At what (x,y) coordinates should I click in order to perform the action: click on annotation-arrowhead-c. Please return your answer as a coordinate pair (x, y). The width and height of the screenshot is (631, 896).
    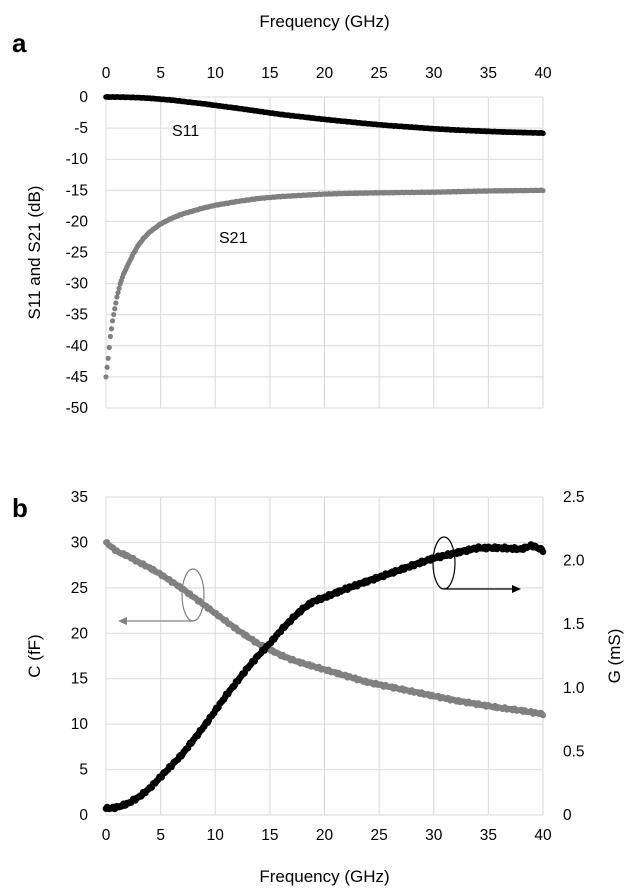
    Looking at the image, I should click on (122, 621).